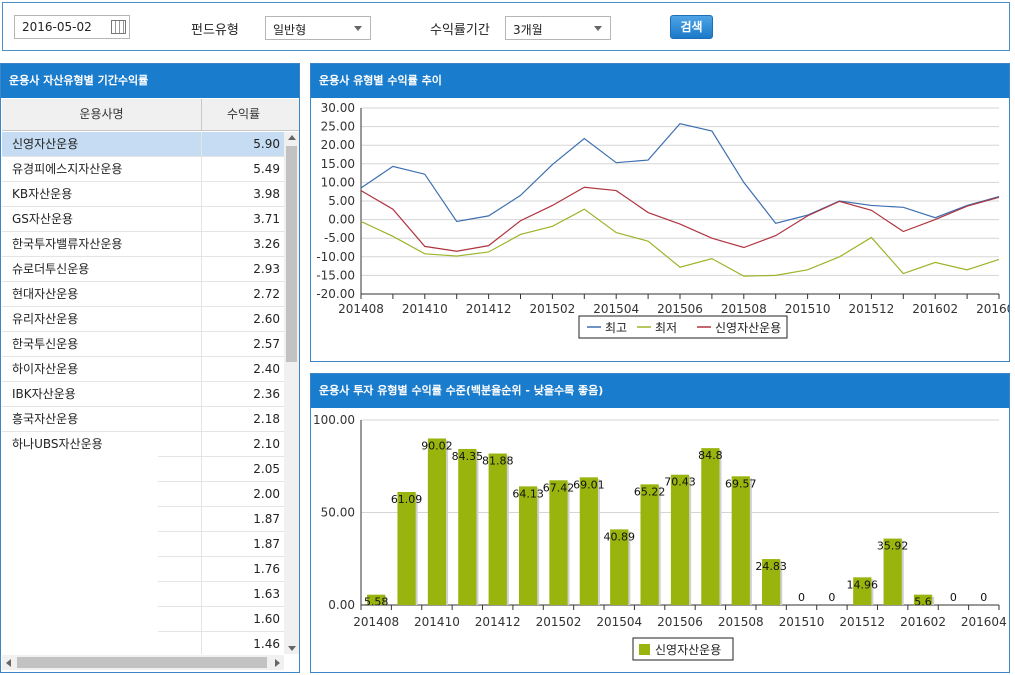  What do you see at coordinates (650, 491) in the screenshot?
I see `bar-value-label: 65.22` at bounding box center [650, 491].